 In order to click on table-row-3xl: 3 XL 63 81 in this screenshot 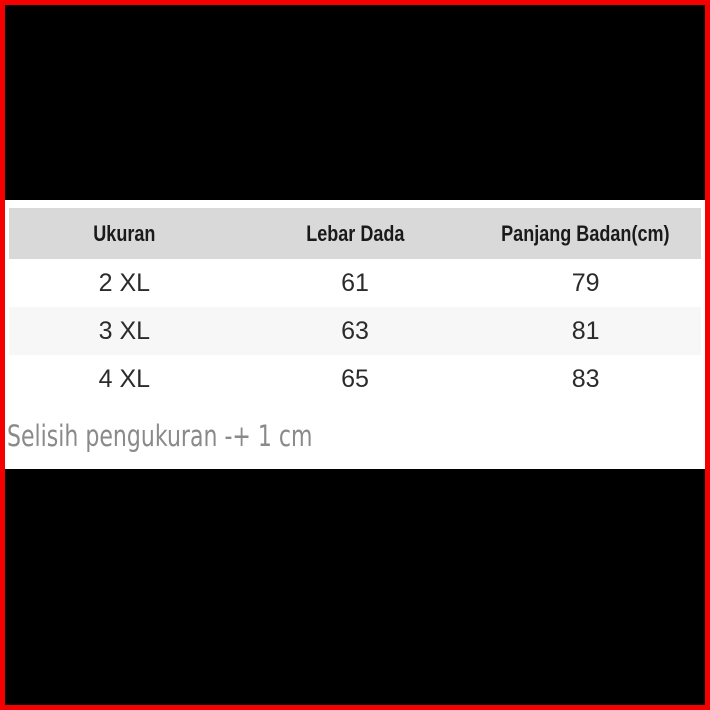, I will do `click(355, 331)`.